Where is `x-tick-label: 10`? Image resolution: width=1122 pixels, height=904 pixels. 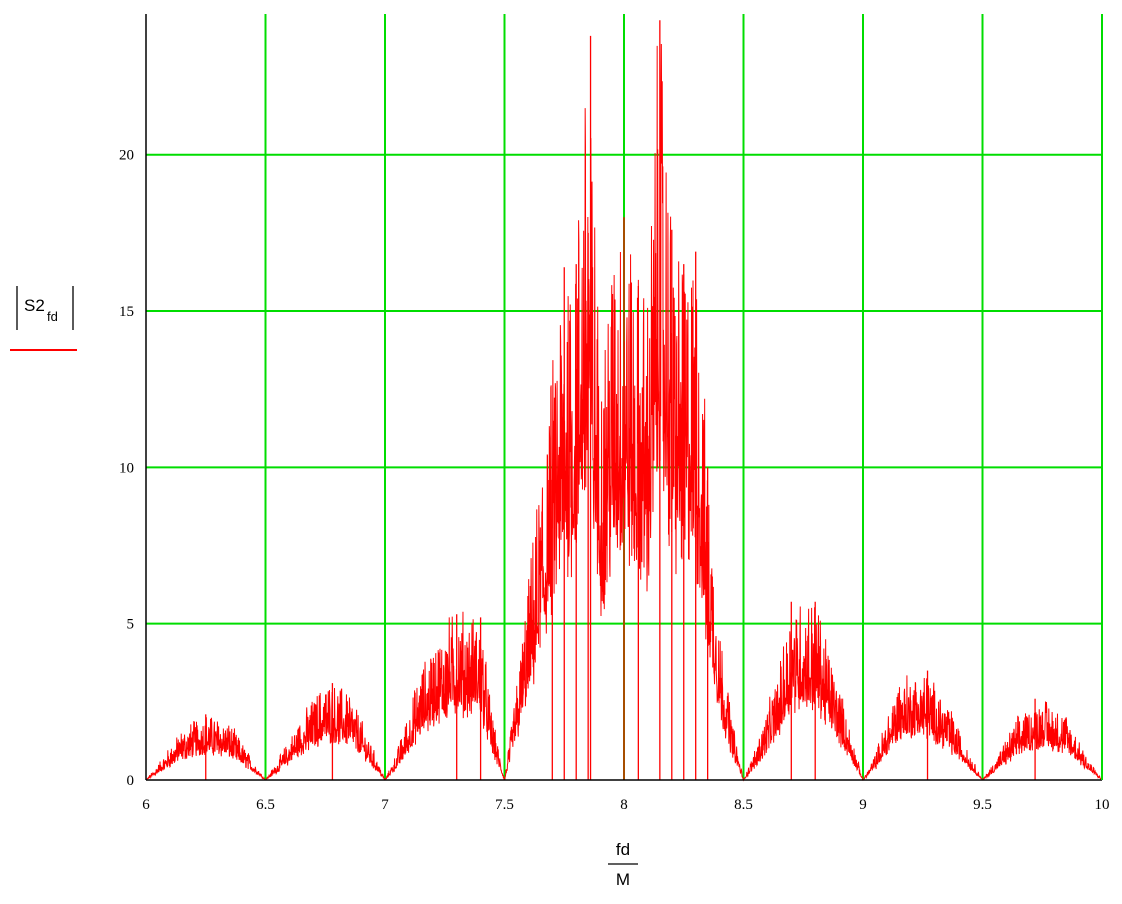
x-tick-label: 10 is located at coordinates (1102, 805).